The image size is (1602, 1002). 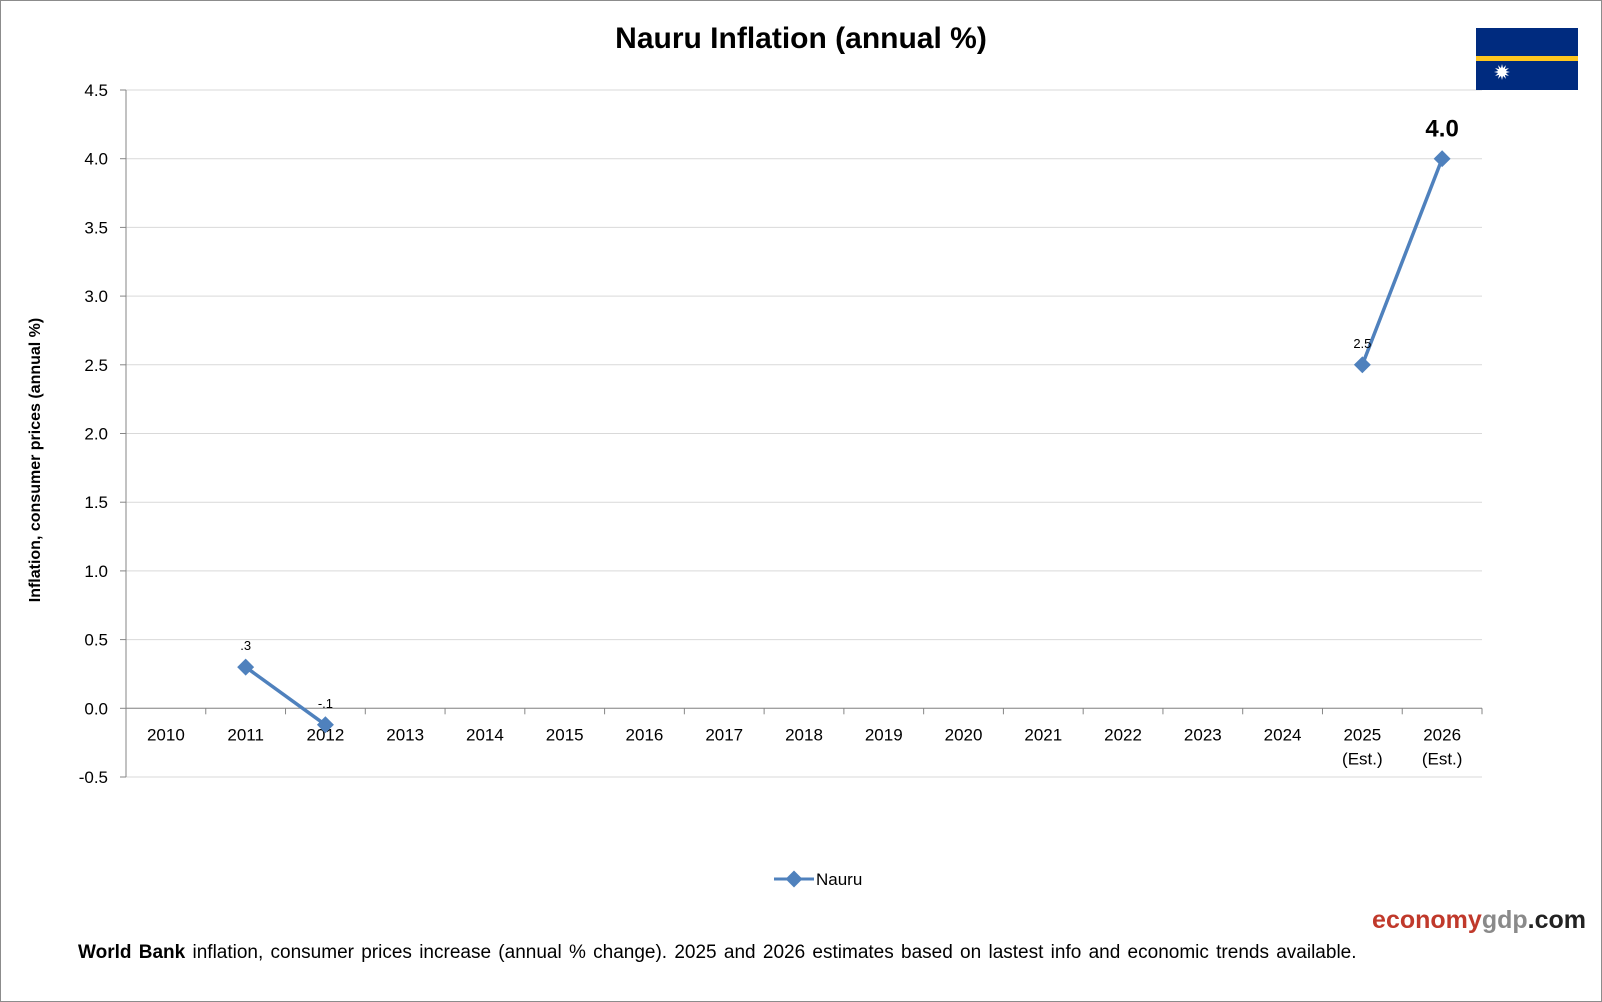 What do you see at coordinates (1441, 129) in the screenshot?
I see `data-label: 4.0` at bounding box center [1441, 129].